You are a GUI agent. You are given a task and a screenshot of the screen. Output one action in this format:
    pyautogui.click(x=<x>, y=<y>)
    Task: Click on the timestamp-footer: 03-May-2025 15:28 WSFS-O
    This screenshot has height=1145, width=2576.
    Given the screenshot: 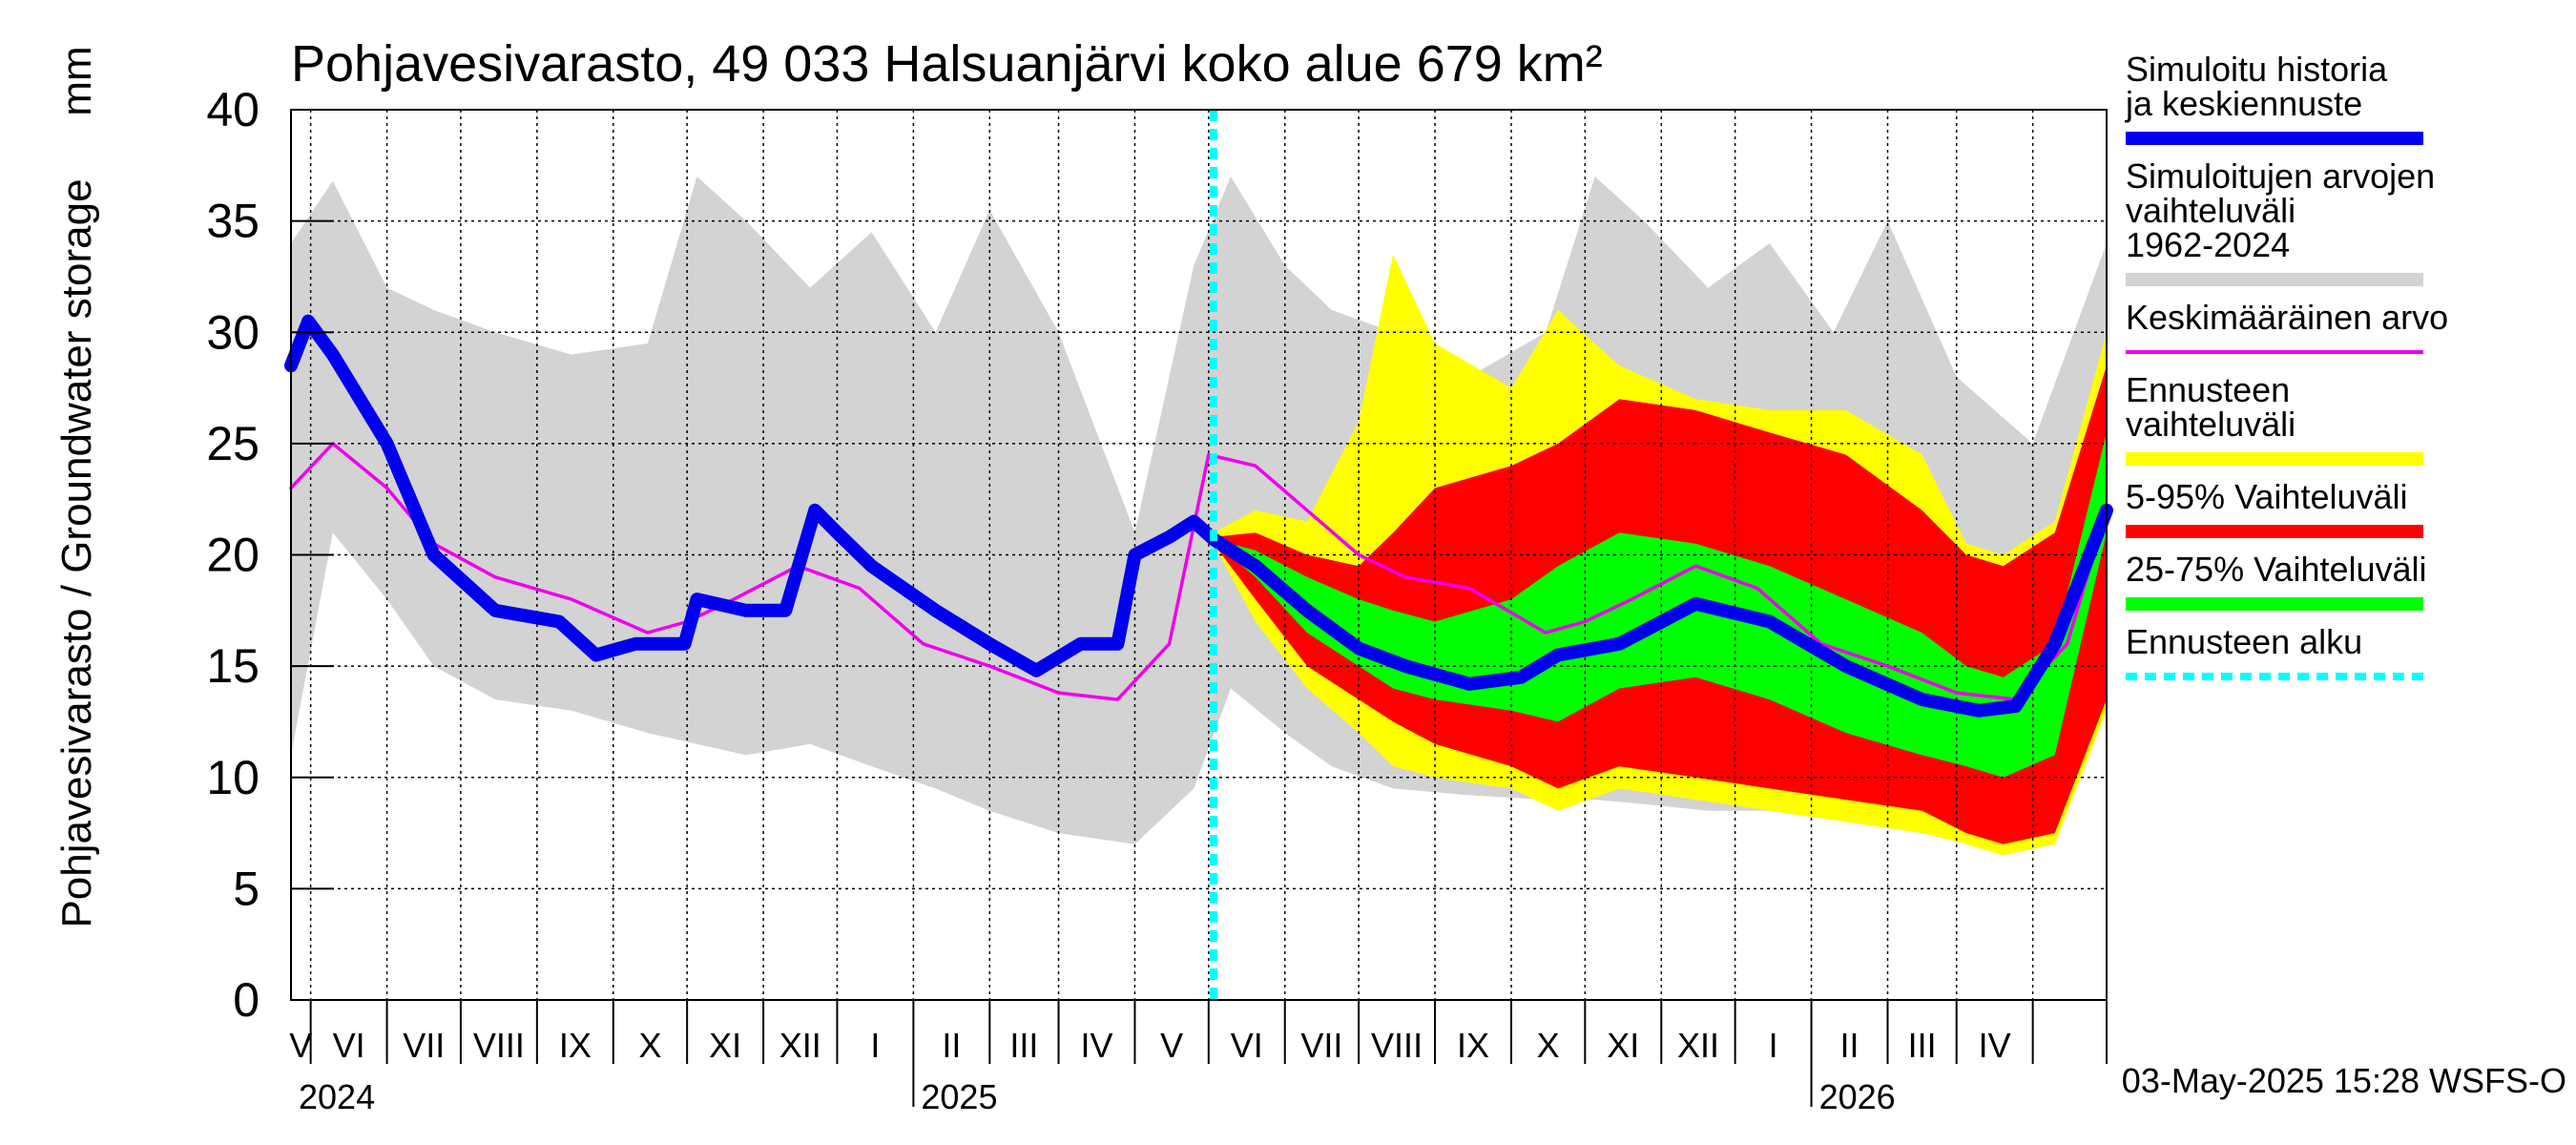 What is the action you would take?
    pyautogui.click(x=2344, y=1081)
    